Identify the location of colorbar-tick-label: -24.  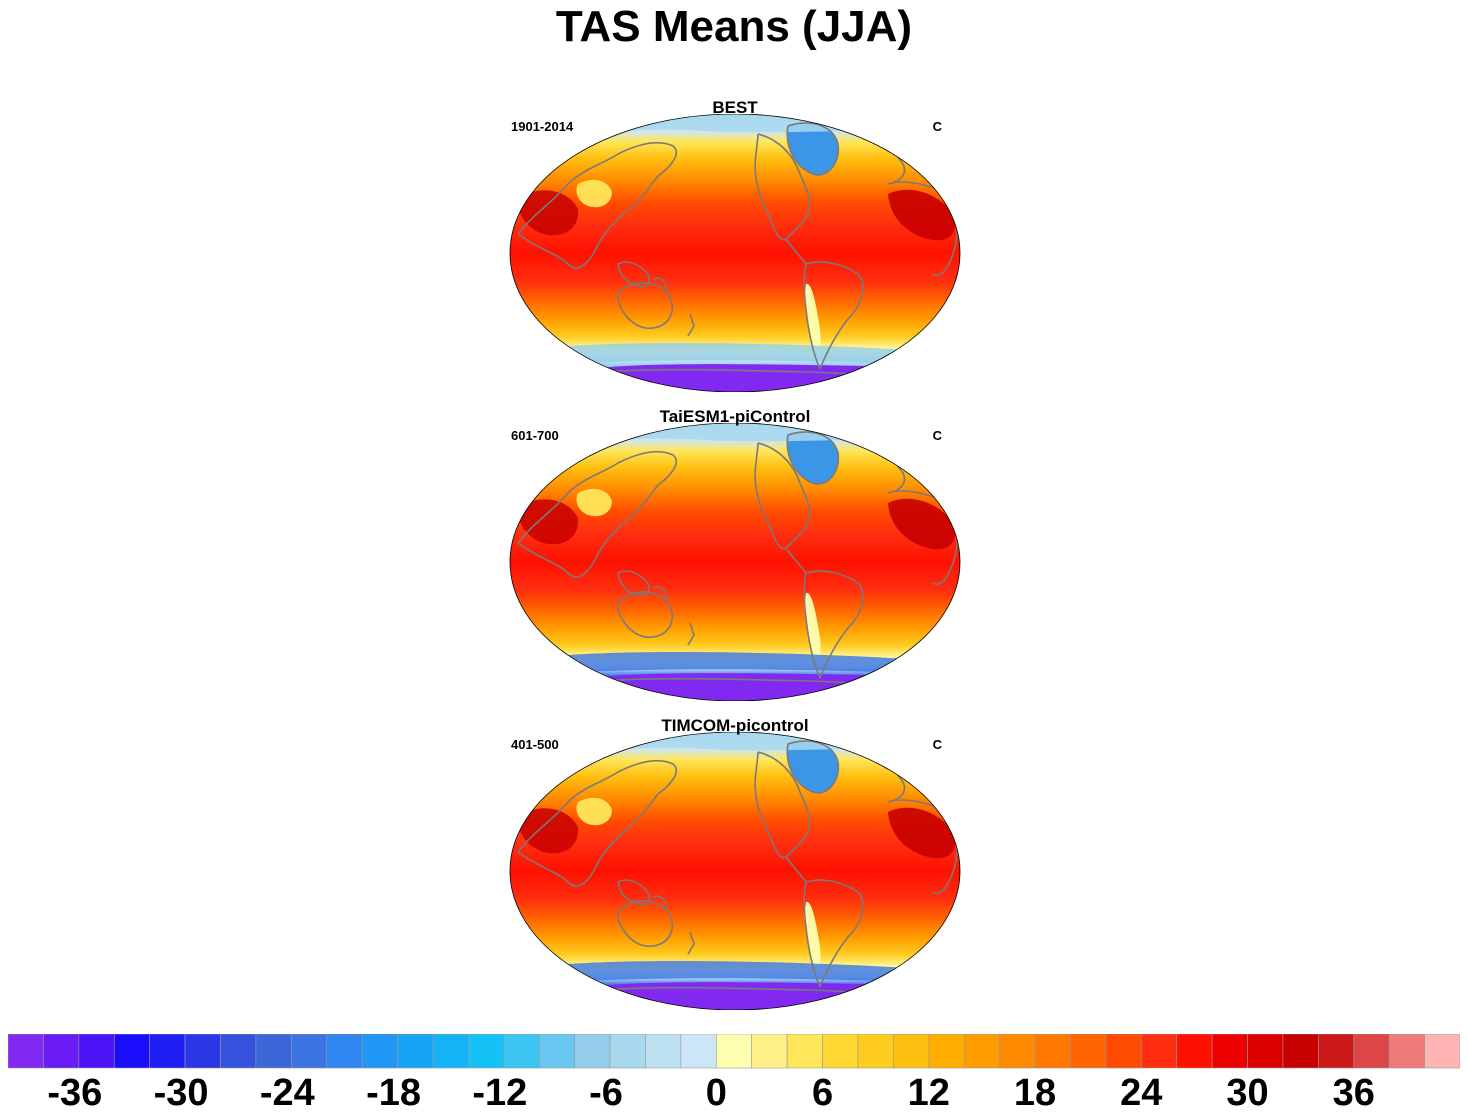
(287, 1093).